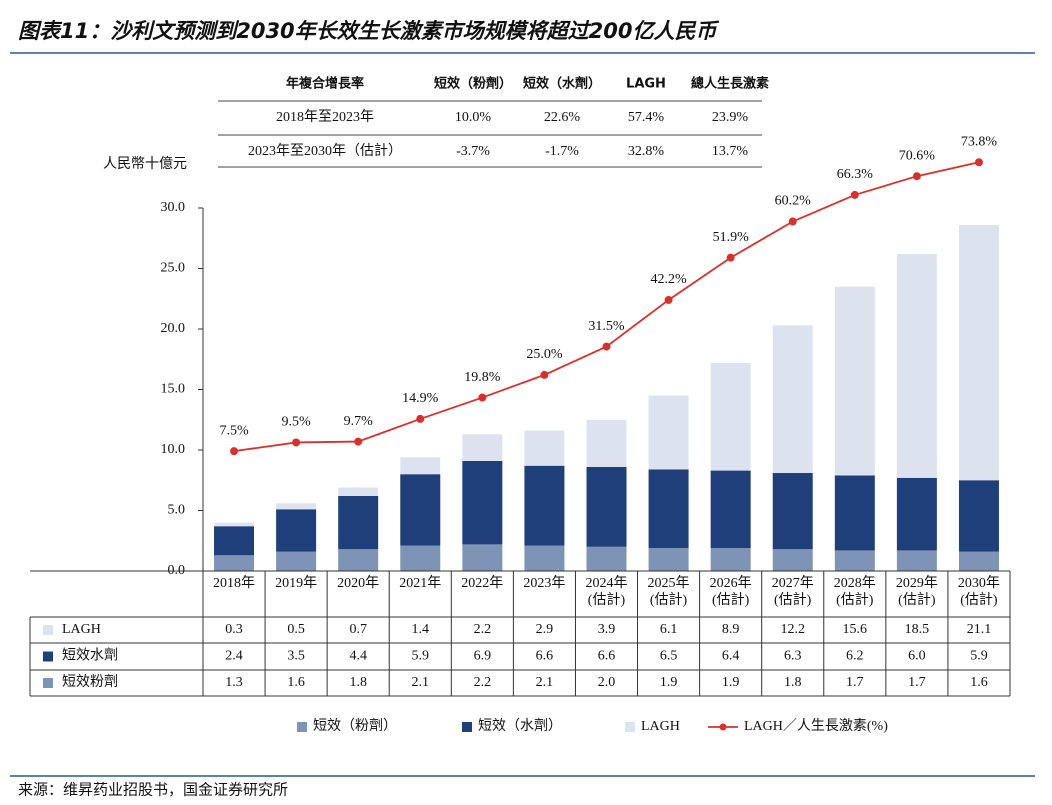  I want to click on cagr-cell: 2023年至2030年（估計）, so click(325, 151).